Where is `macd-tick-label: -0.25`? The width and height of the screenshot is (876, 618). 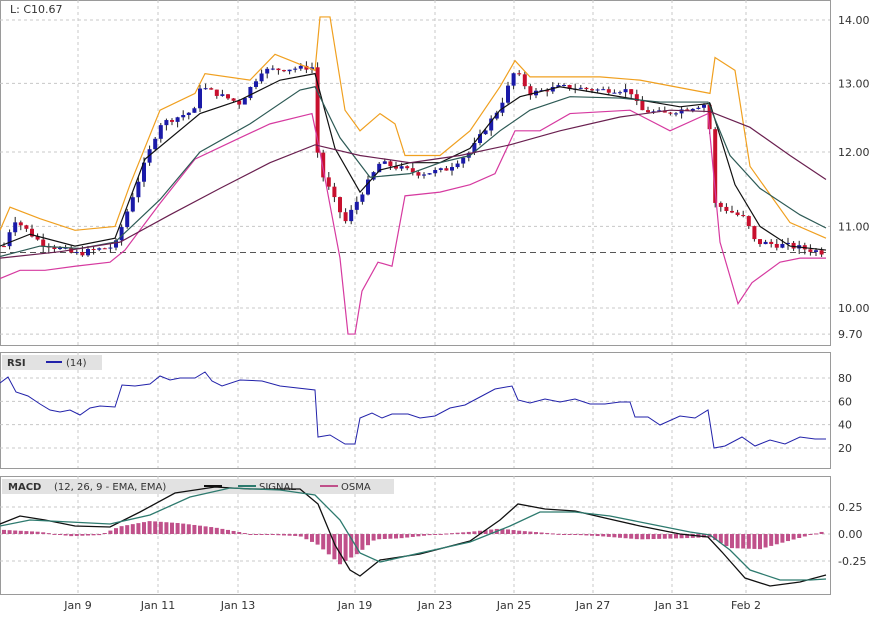
macd-tick-label: -0.25 is located at coordinates (852, 561).